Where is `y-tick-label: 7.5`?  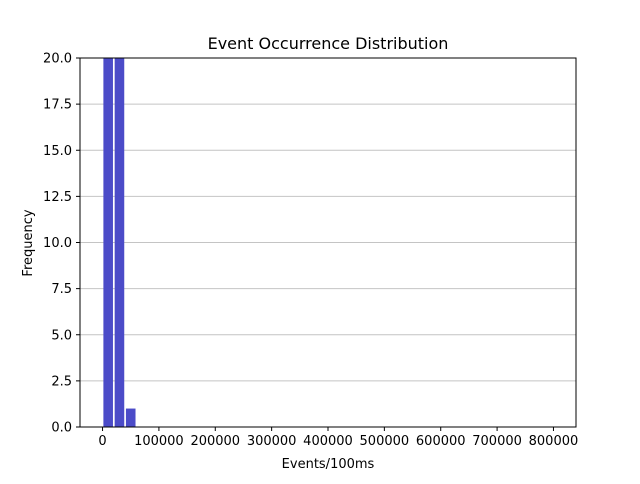
y-tick-label: 7.5 is located at coordinates (61, 289).